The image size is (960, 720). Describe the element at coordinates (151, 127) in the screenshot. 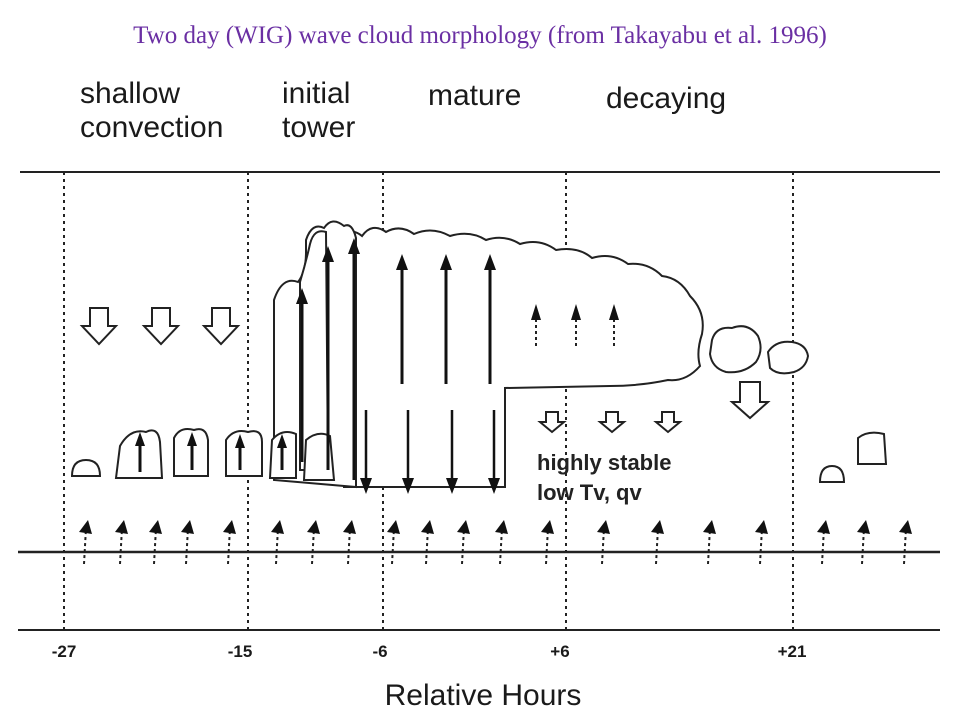

I see `stage-shallow-line2: convection` at that location.